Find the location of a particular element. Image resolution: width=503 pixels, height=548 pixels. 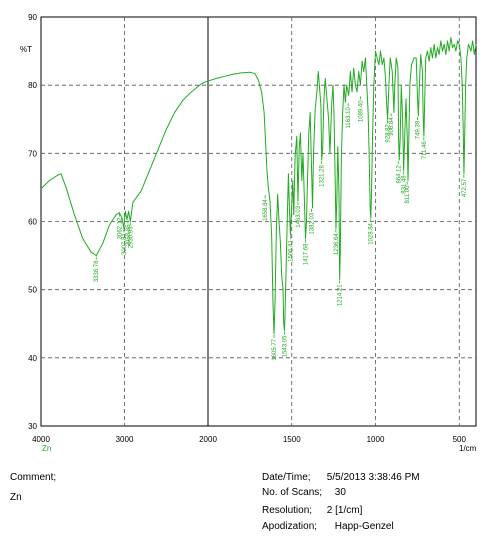

peak-label: 1382.03 is located at coordinates (313, 223).